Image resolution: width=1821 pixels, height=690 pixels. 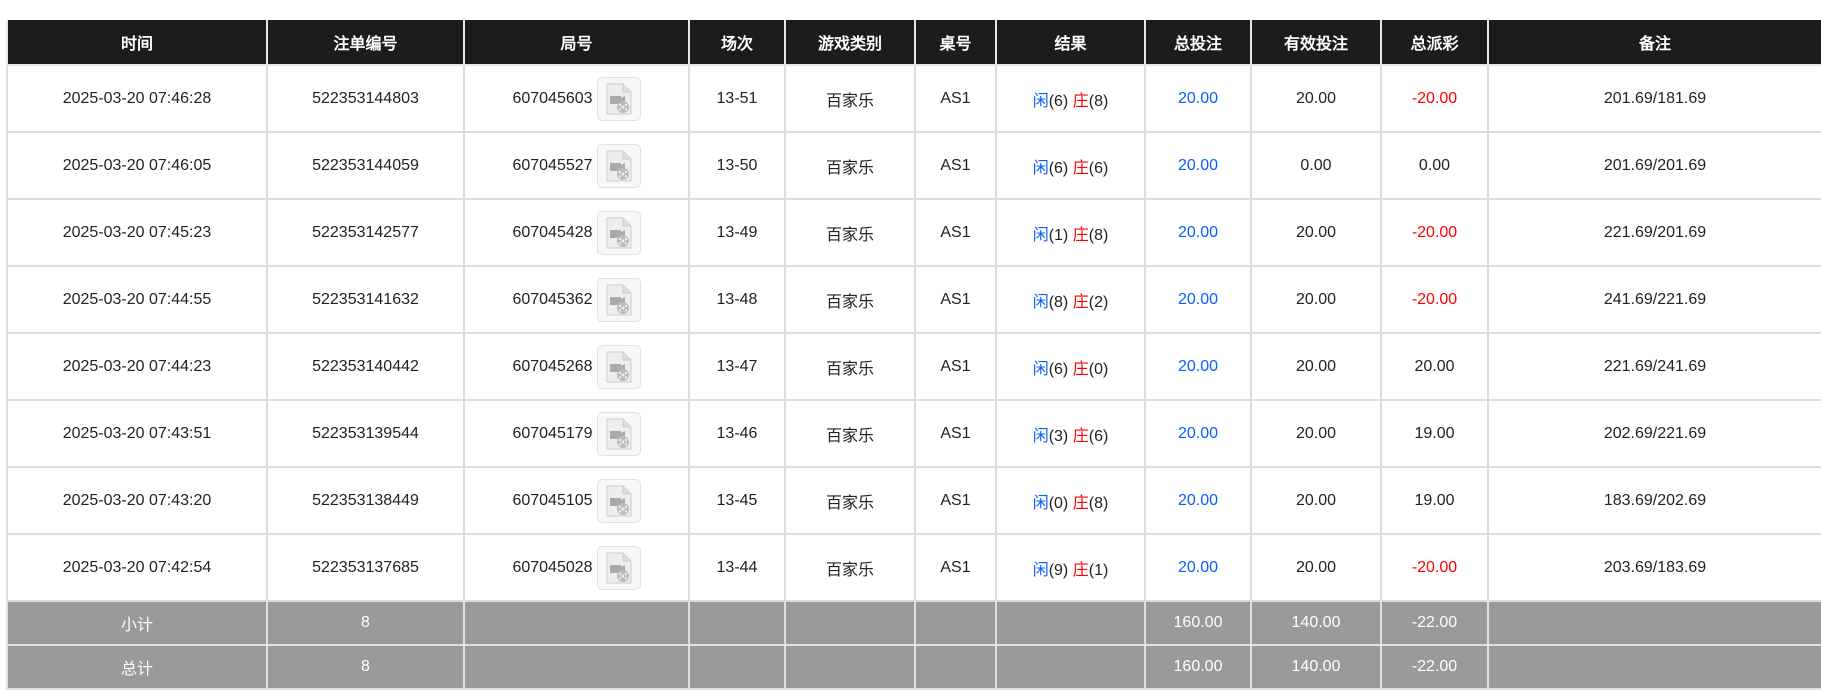 What do you see at coordinates (1098, 570) in the screenshot?
I see `banker-score: (1)` at bounding box center [1098, 570].